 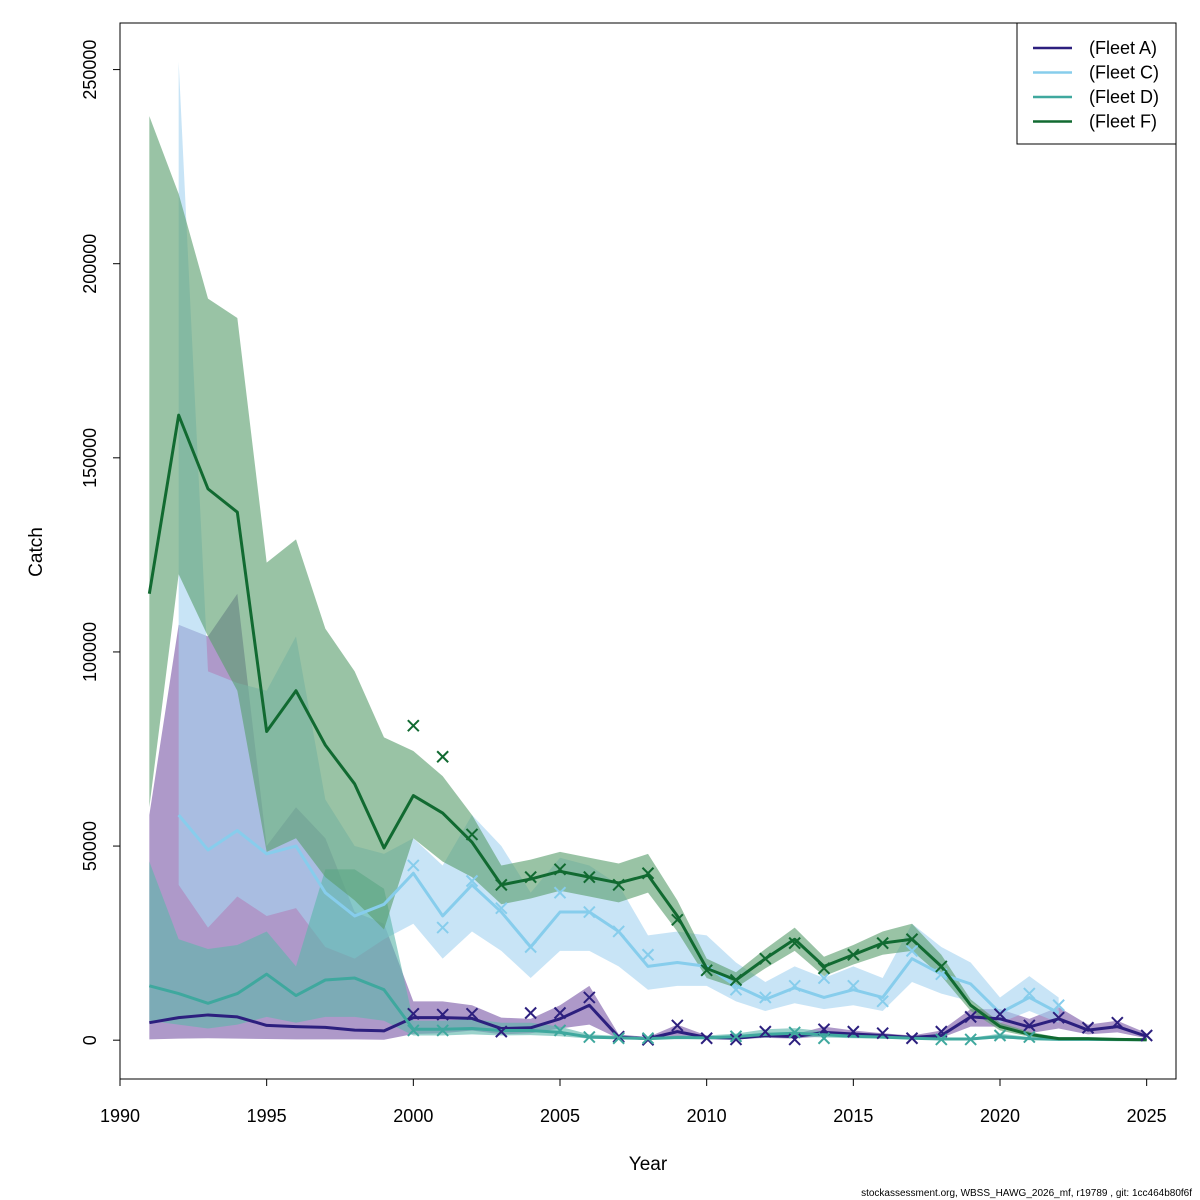 What do you see at coordinates (707, 1116) in the screenshot?
I see `x-tick-label: 2010` at bounding box center [707, 1116].